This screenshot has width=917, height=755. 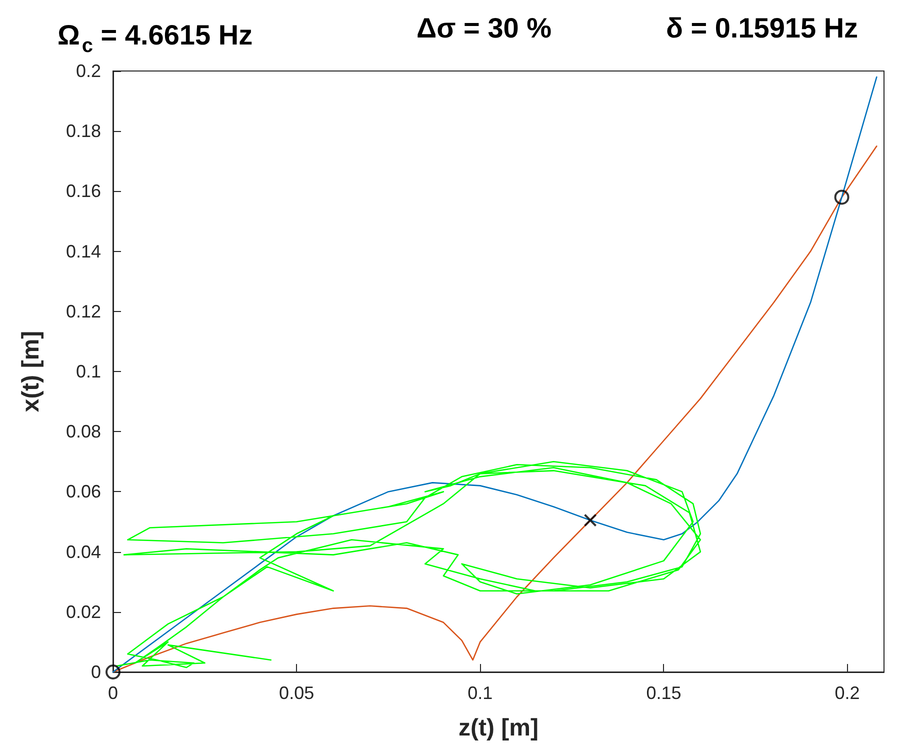 I want to click on x-axis-title: z(t) [m], so click(x=498, y=728).